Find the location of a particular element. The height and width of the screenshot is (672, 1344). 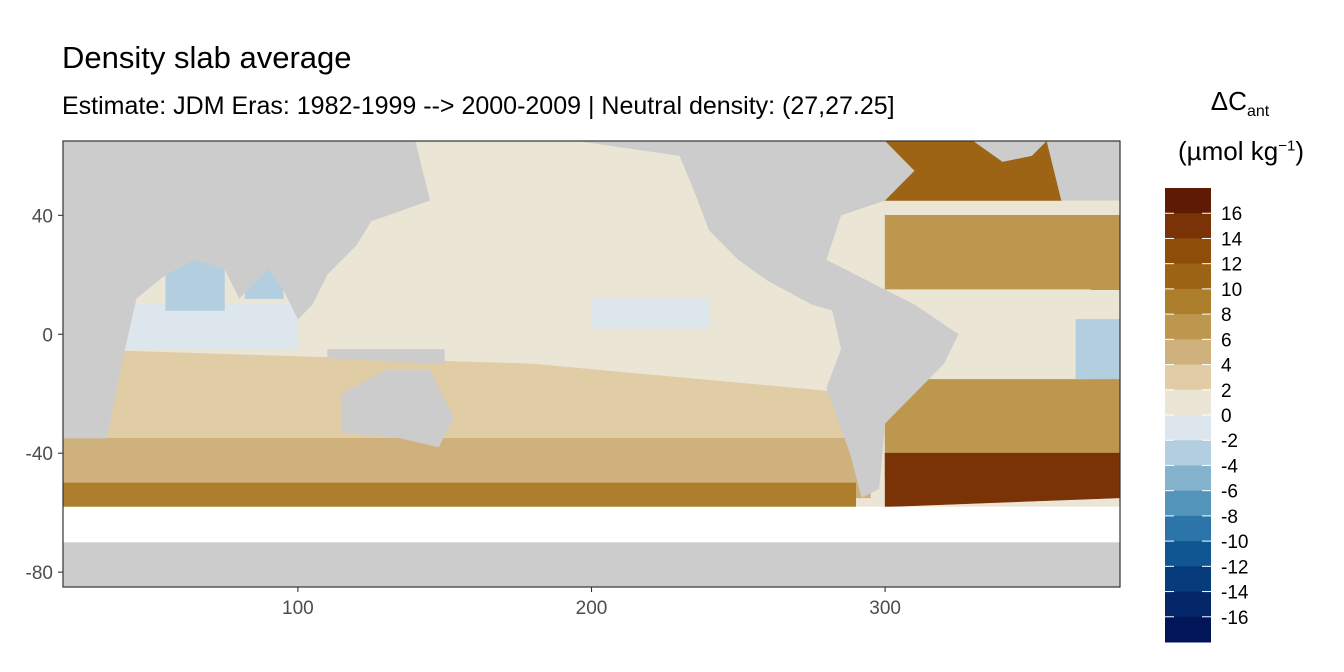

legend-label: 10 is located at coordinates (1231, 290).